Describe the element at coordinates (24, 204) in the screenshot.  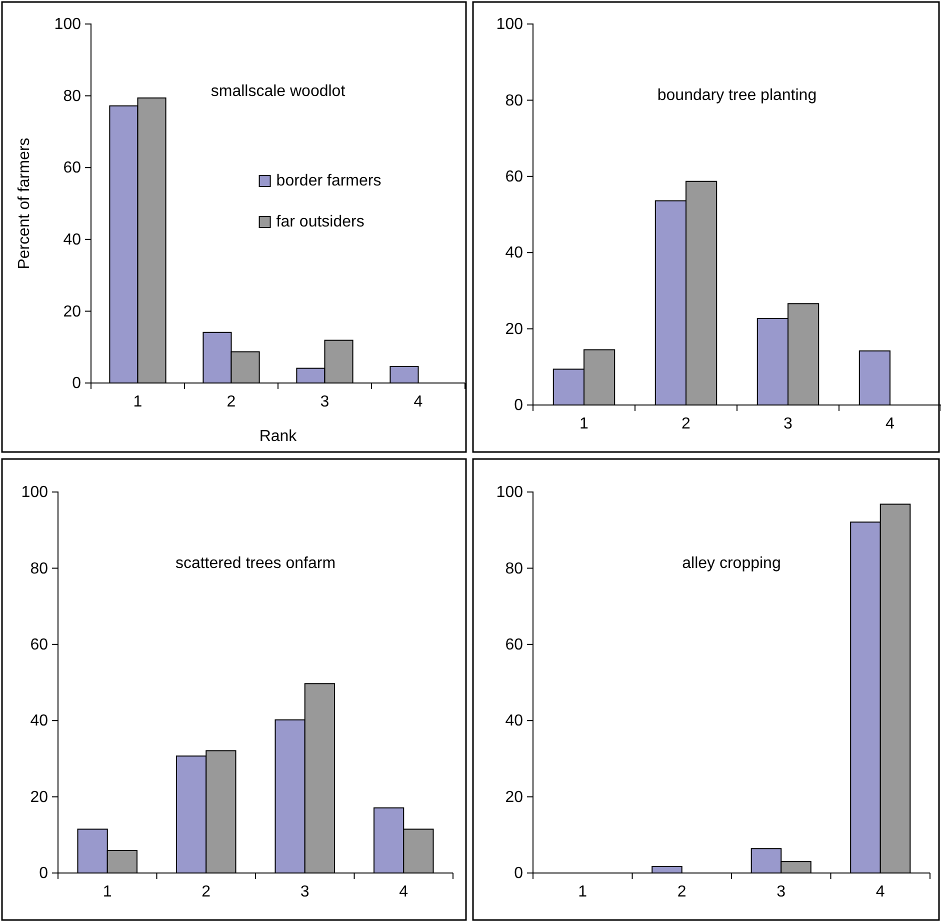
I see `y-axis-title: Percent of farmers` at that location.